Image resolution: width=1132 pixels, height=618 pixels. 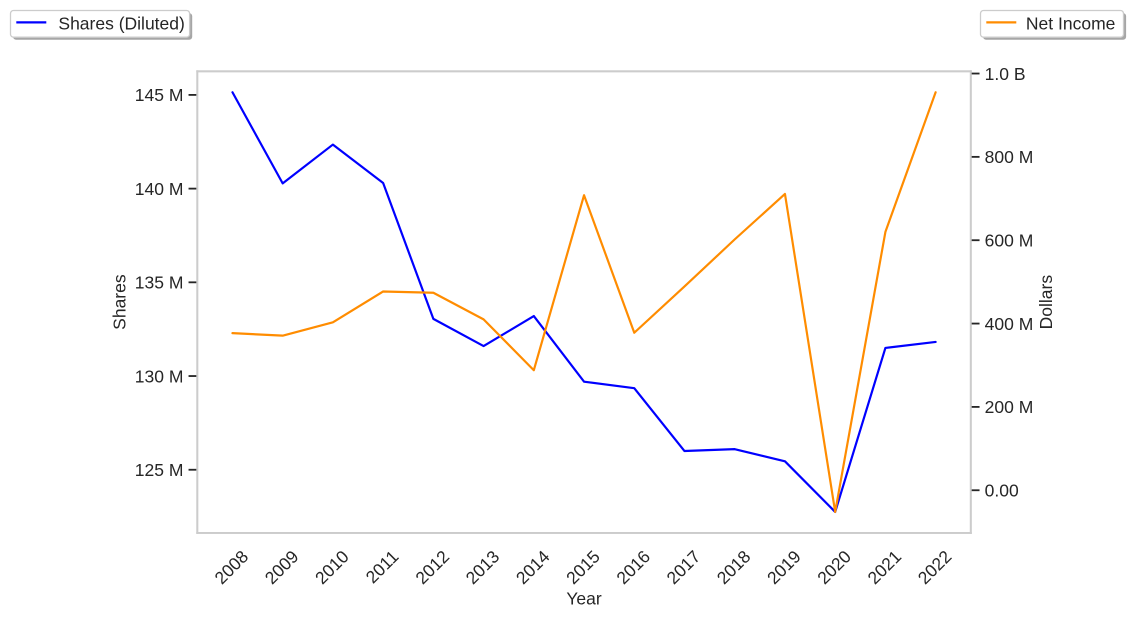 I want to click on svg-text: 600 M, so click(x=1009, y=241).